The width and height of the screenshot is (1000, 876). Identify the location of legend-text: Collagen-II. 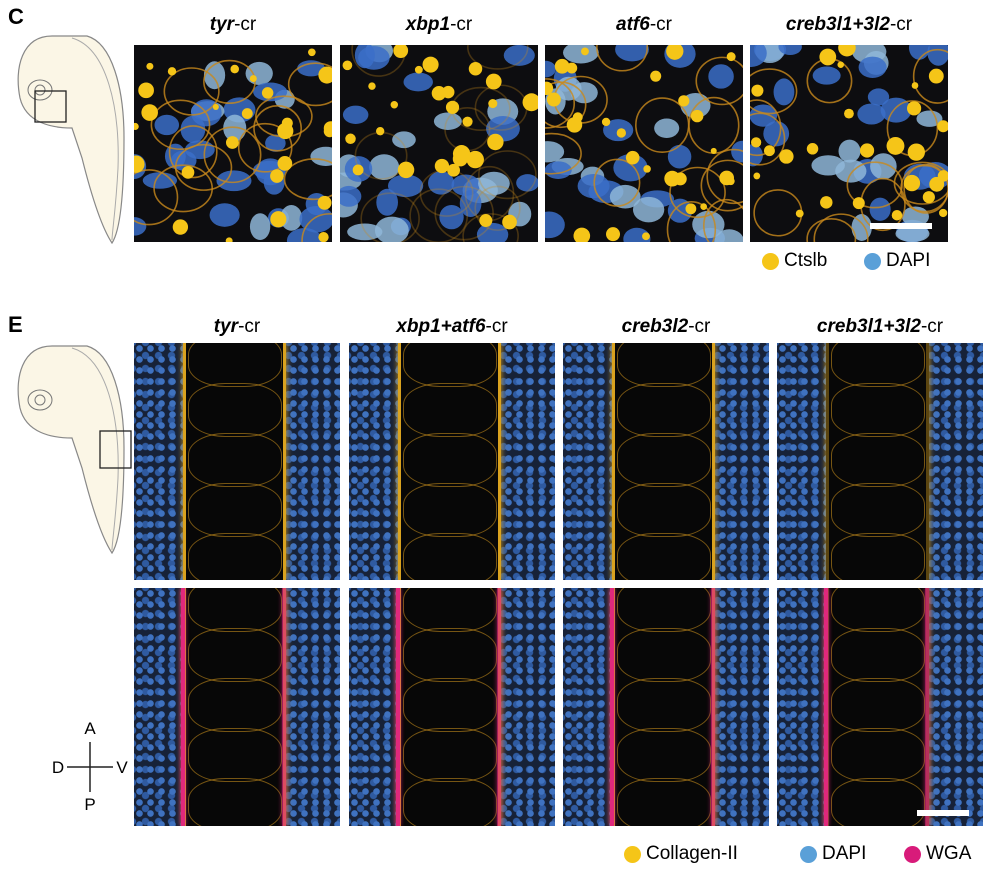
(692, 853).